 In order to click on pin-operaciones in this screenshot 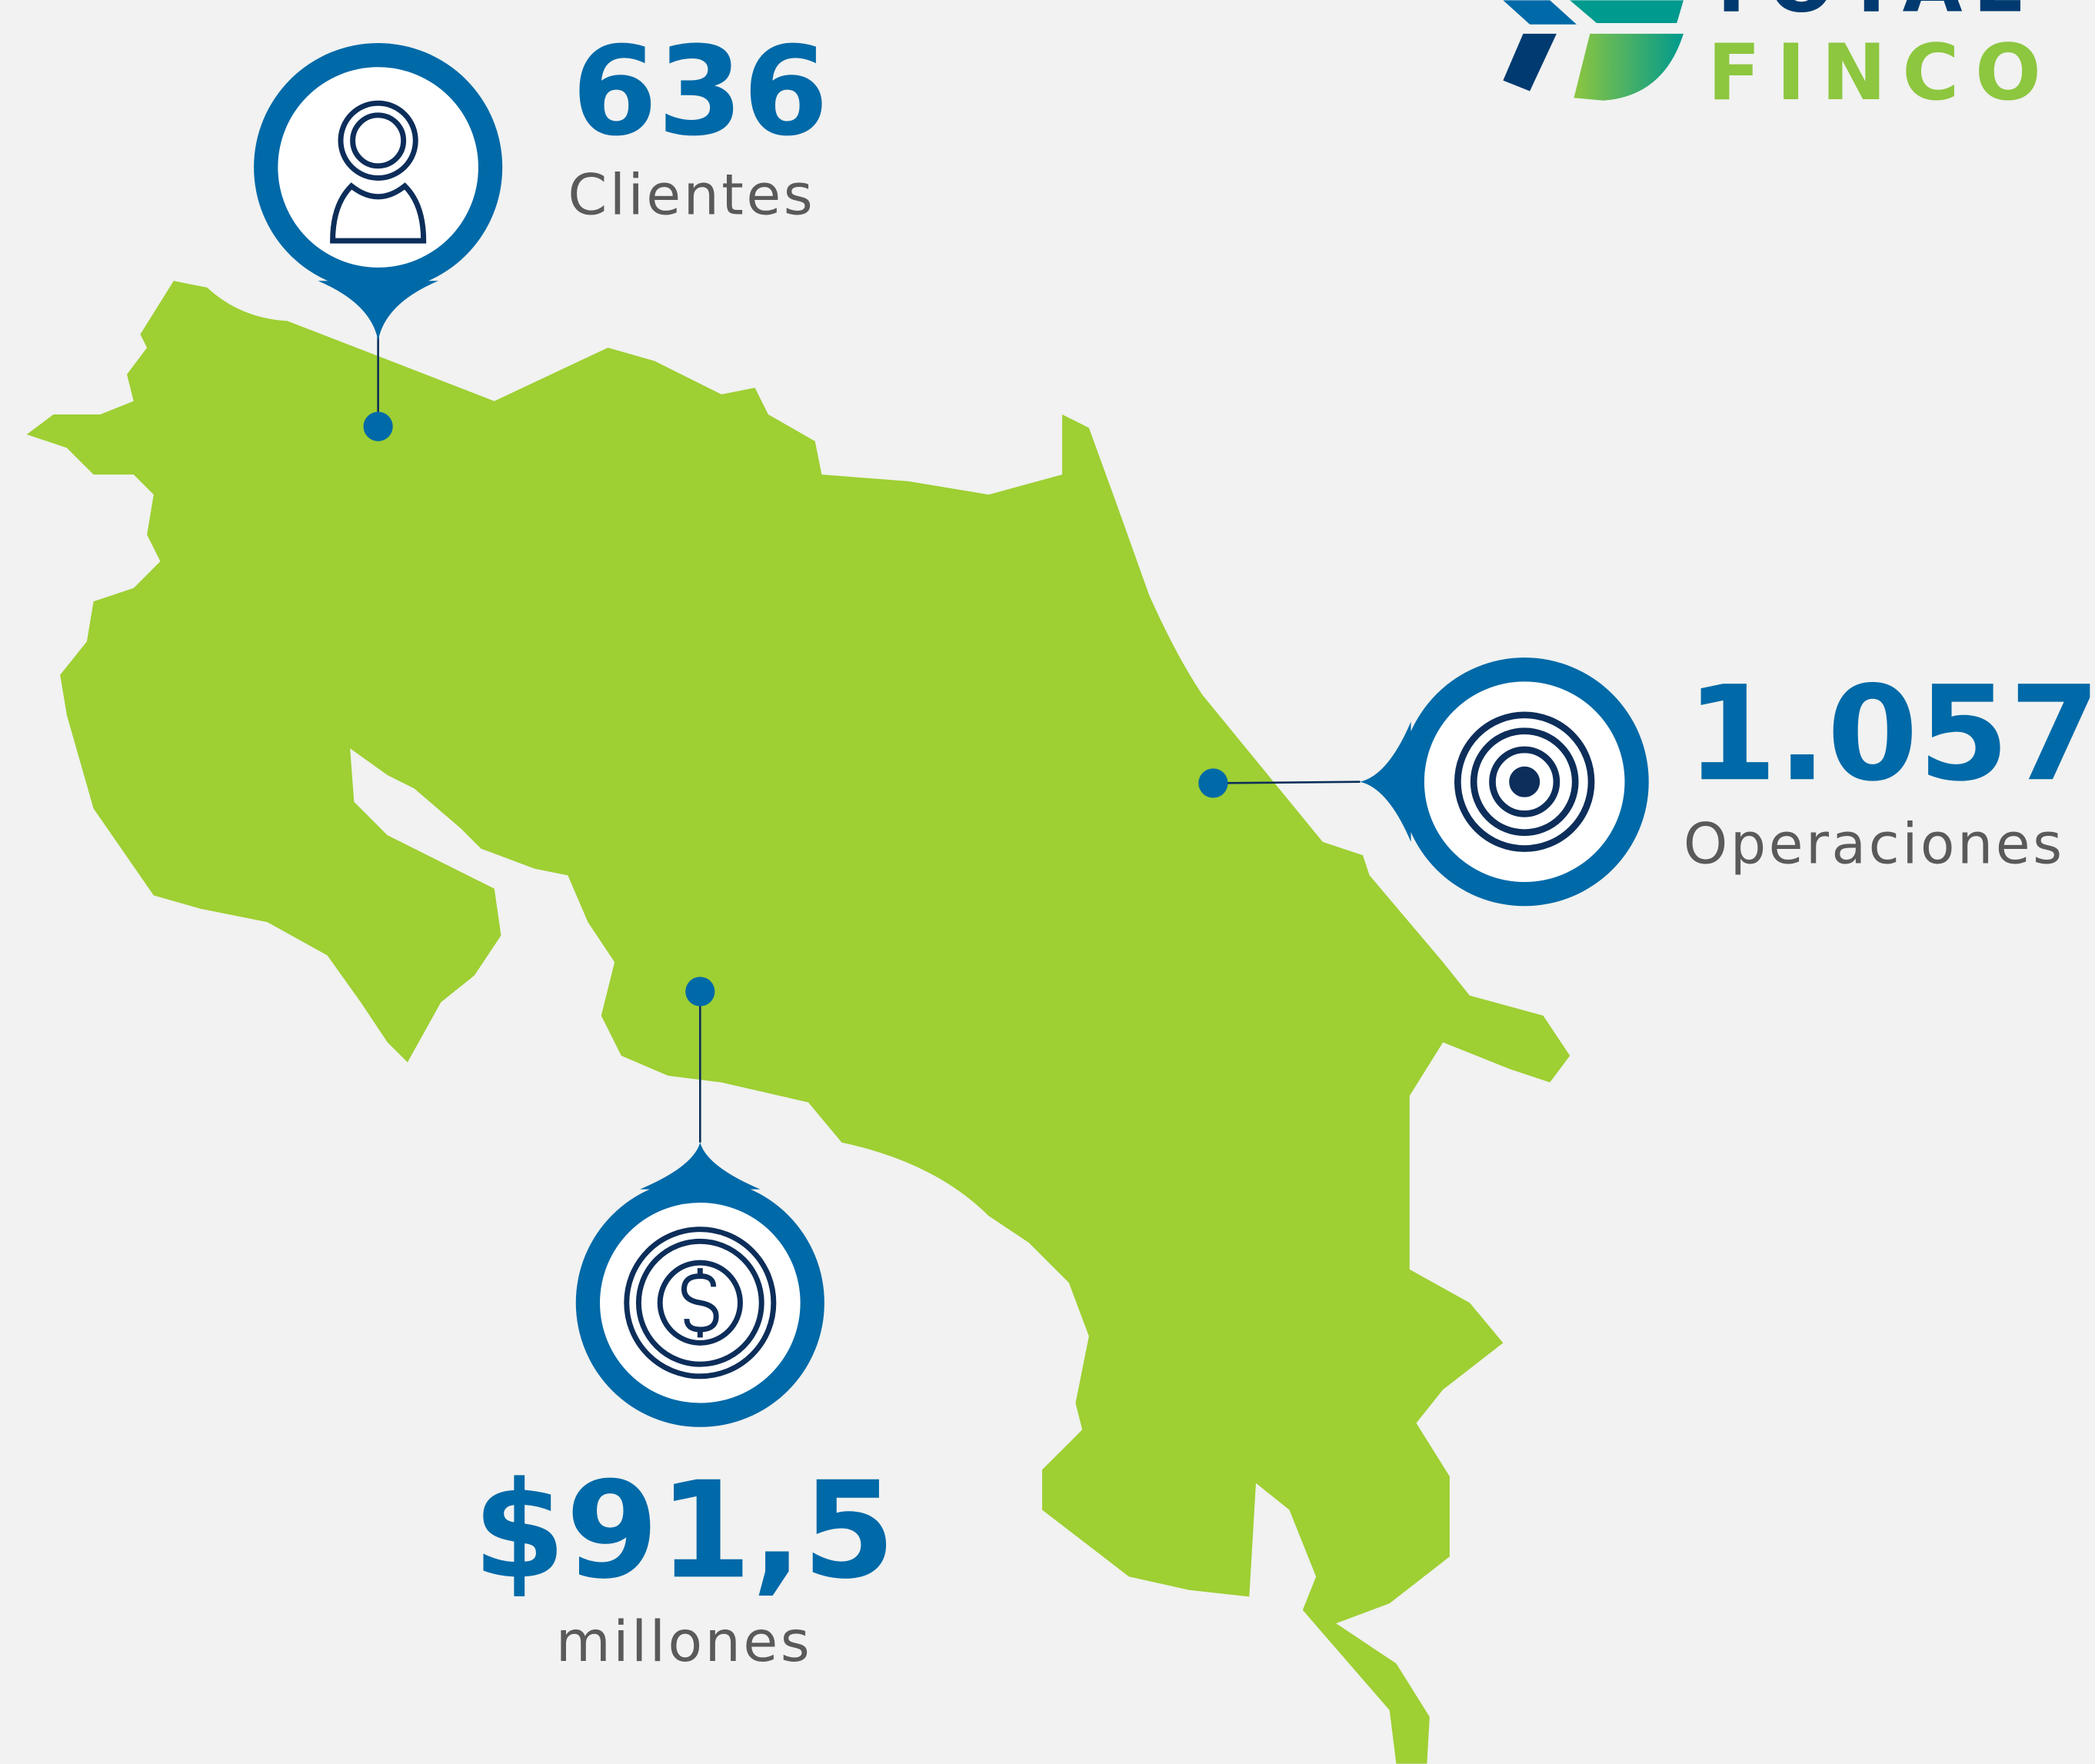, I will do `click(1505, 782)`.